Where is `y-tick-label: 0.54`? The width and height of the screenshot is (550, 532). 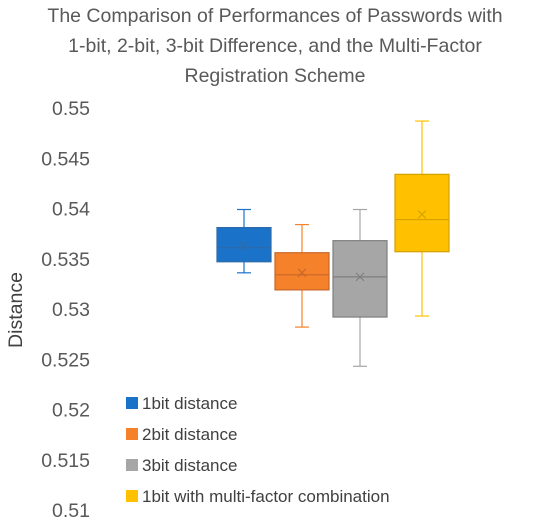
y-tick-label: 0.54 is located at coordinates (71, 210).